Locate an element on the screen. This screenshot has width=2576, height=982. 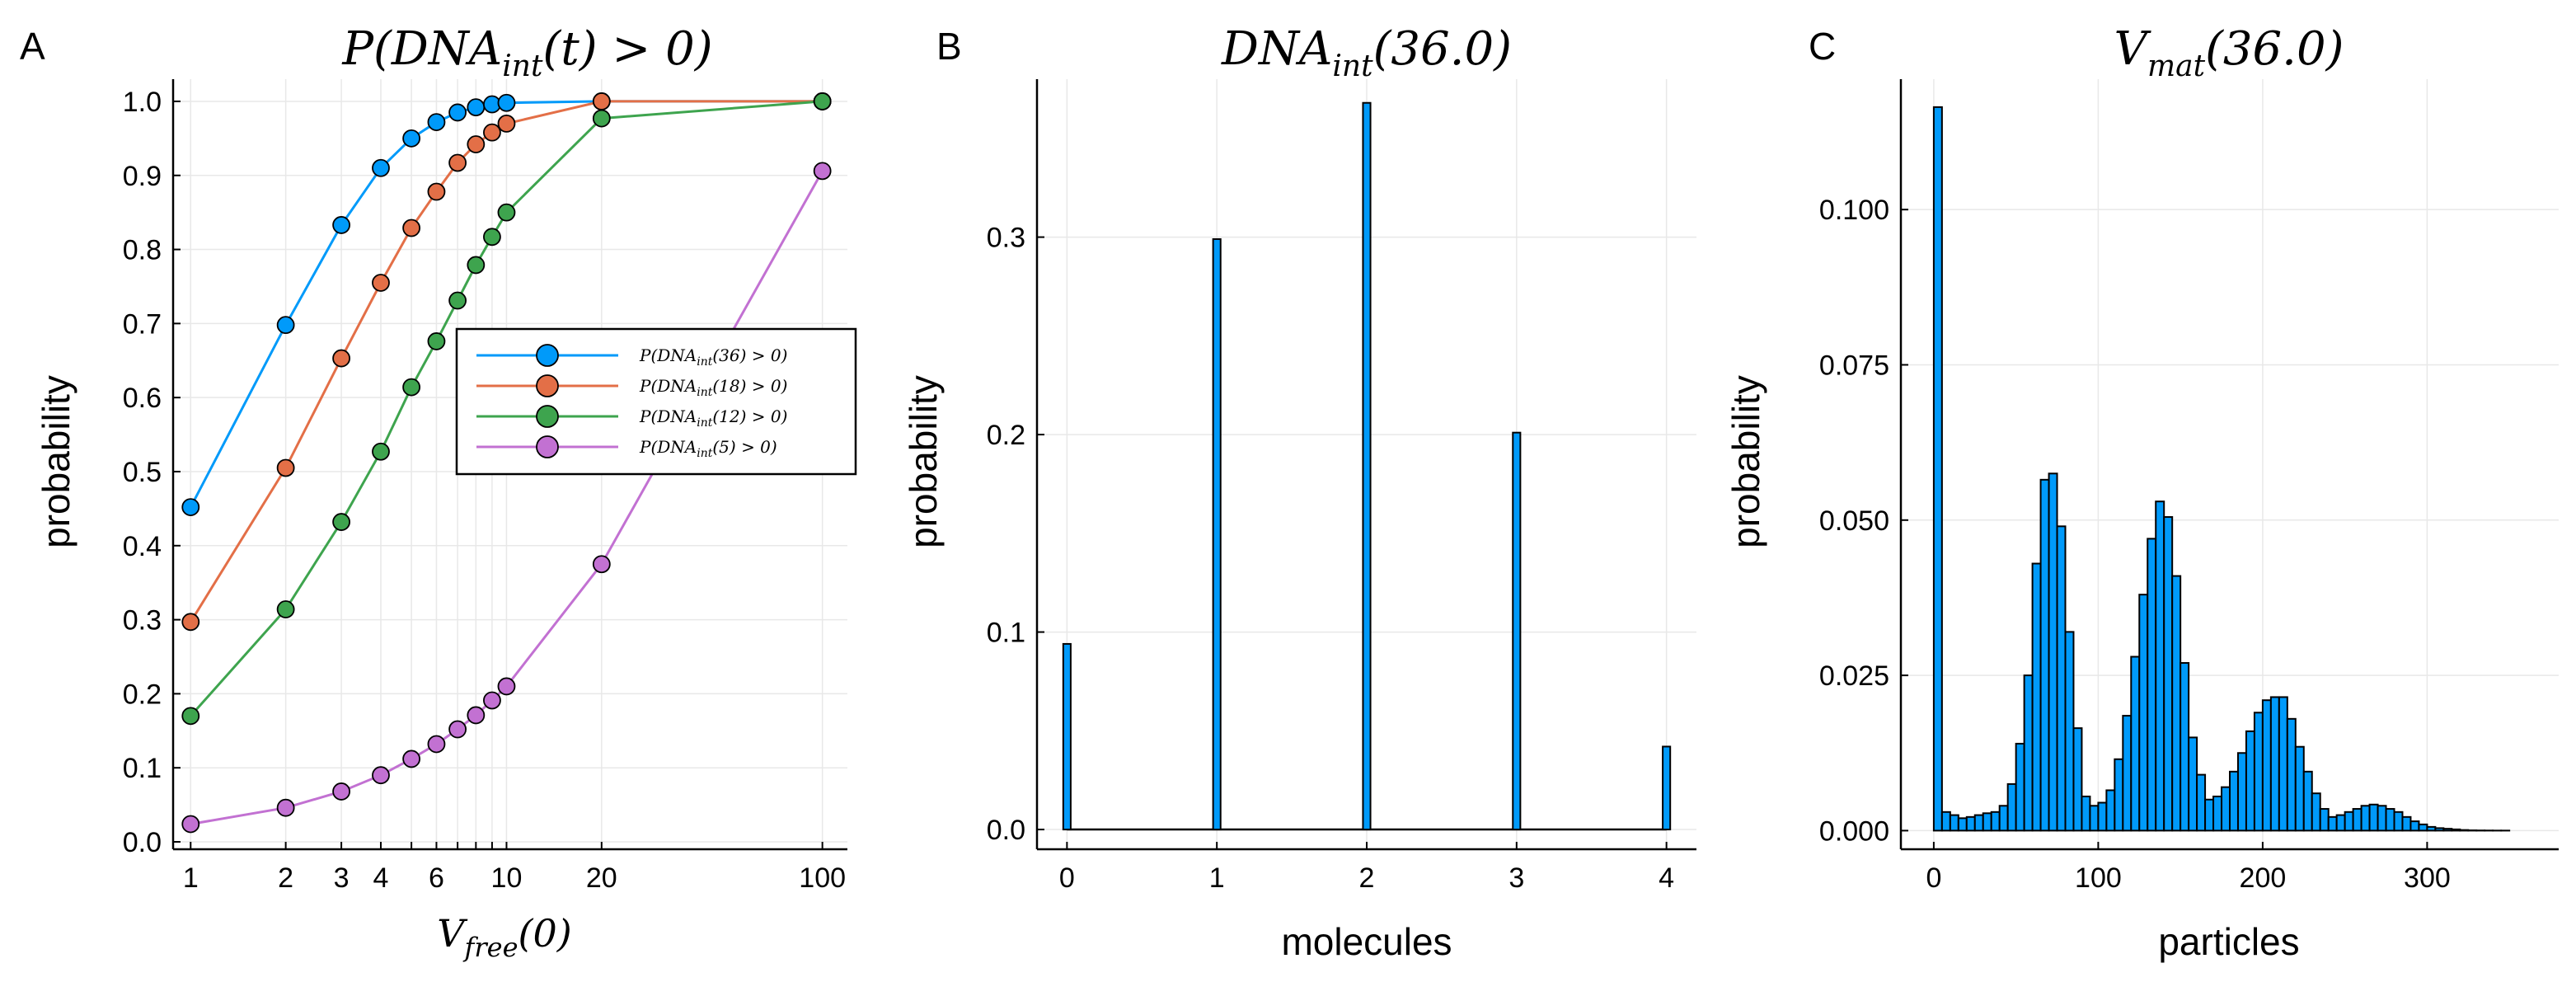
panel-c-xtick-label: 0 is located at coordinates (1934, 878).